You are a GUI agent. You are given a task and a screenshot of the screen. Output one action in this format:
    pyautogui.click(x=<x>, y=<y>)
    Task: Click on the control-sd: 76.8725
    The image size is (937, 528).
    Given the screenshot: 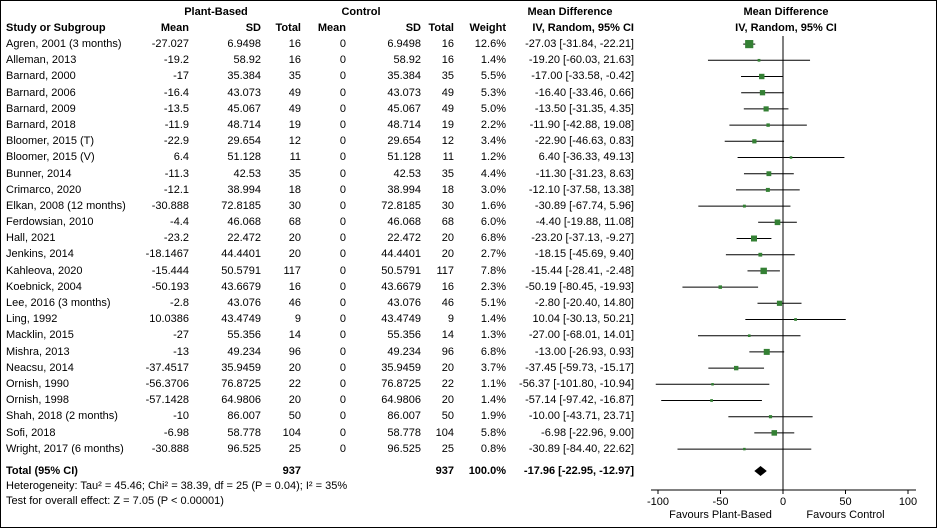 What is the action you would take?
    pyautogui.click(x=401, y=383)
    